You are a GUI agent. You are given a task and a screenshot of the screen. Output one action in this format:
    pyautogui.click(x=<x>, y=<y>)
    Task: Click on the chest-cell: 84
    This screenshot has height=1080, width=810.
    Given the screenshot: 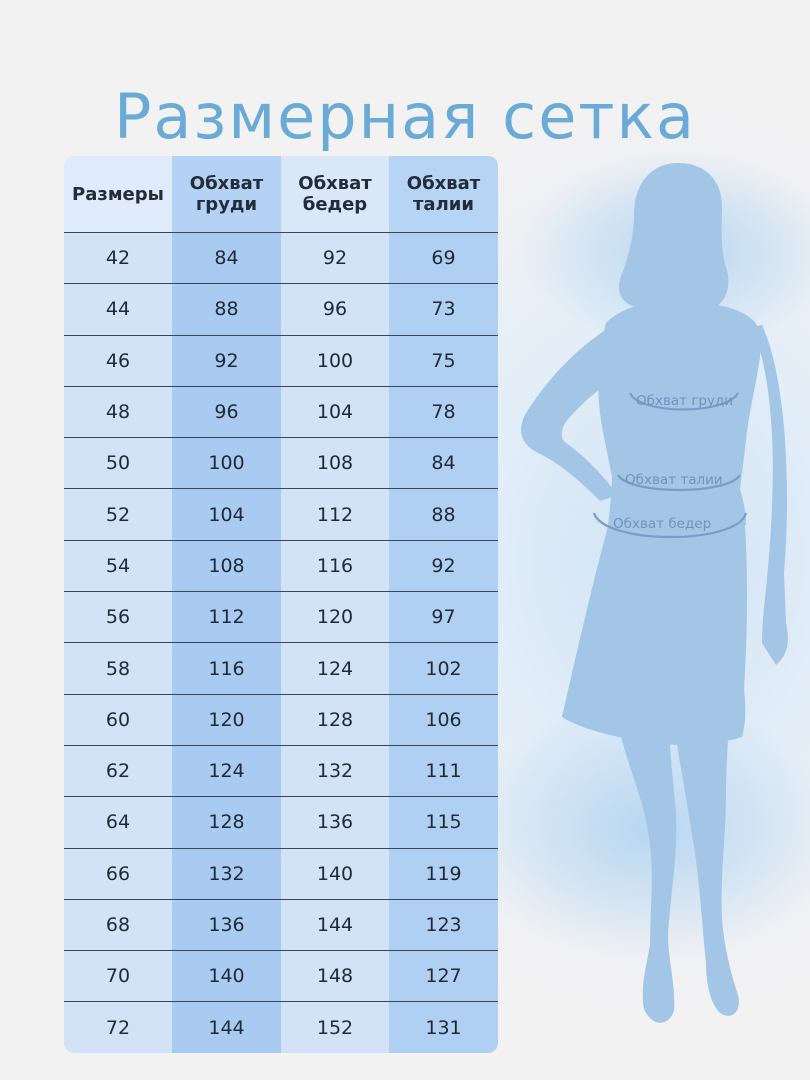 What is the action you would take?
    pyautogui.click(x=226, y=258)
    